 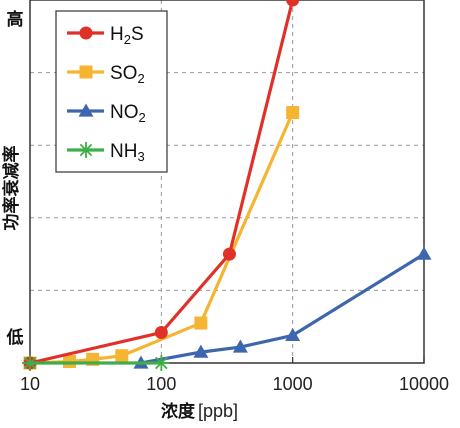 I want to click on x-tick-label: 10, so click(x=30, y=384).